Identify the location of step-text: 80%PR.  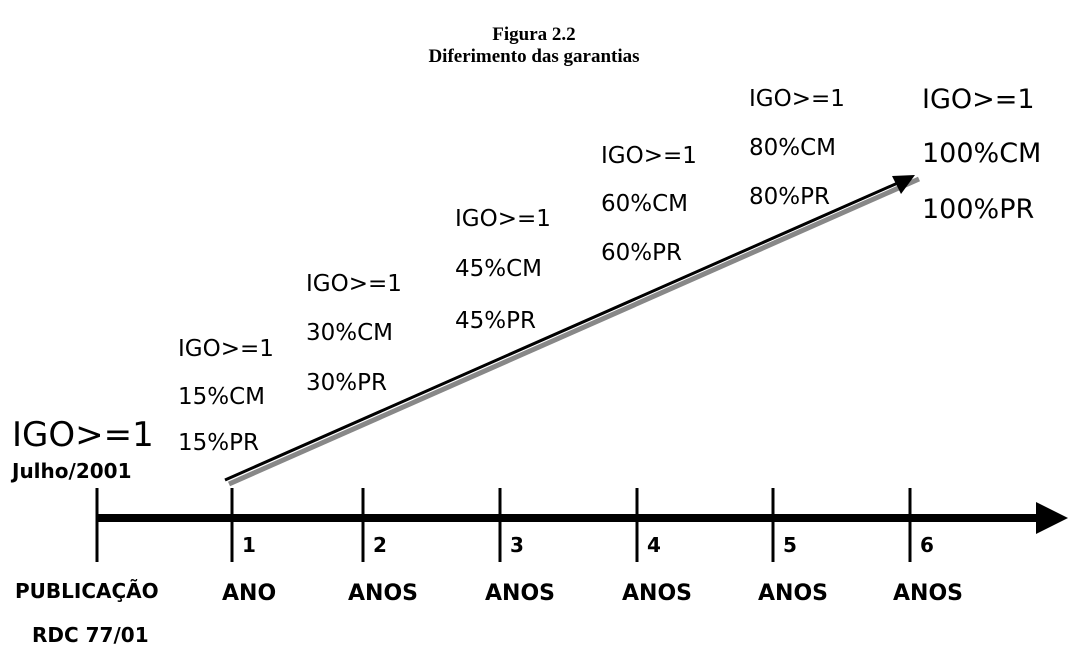
(789, 197).